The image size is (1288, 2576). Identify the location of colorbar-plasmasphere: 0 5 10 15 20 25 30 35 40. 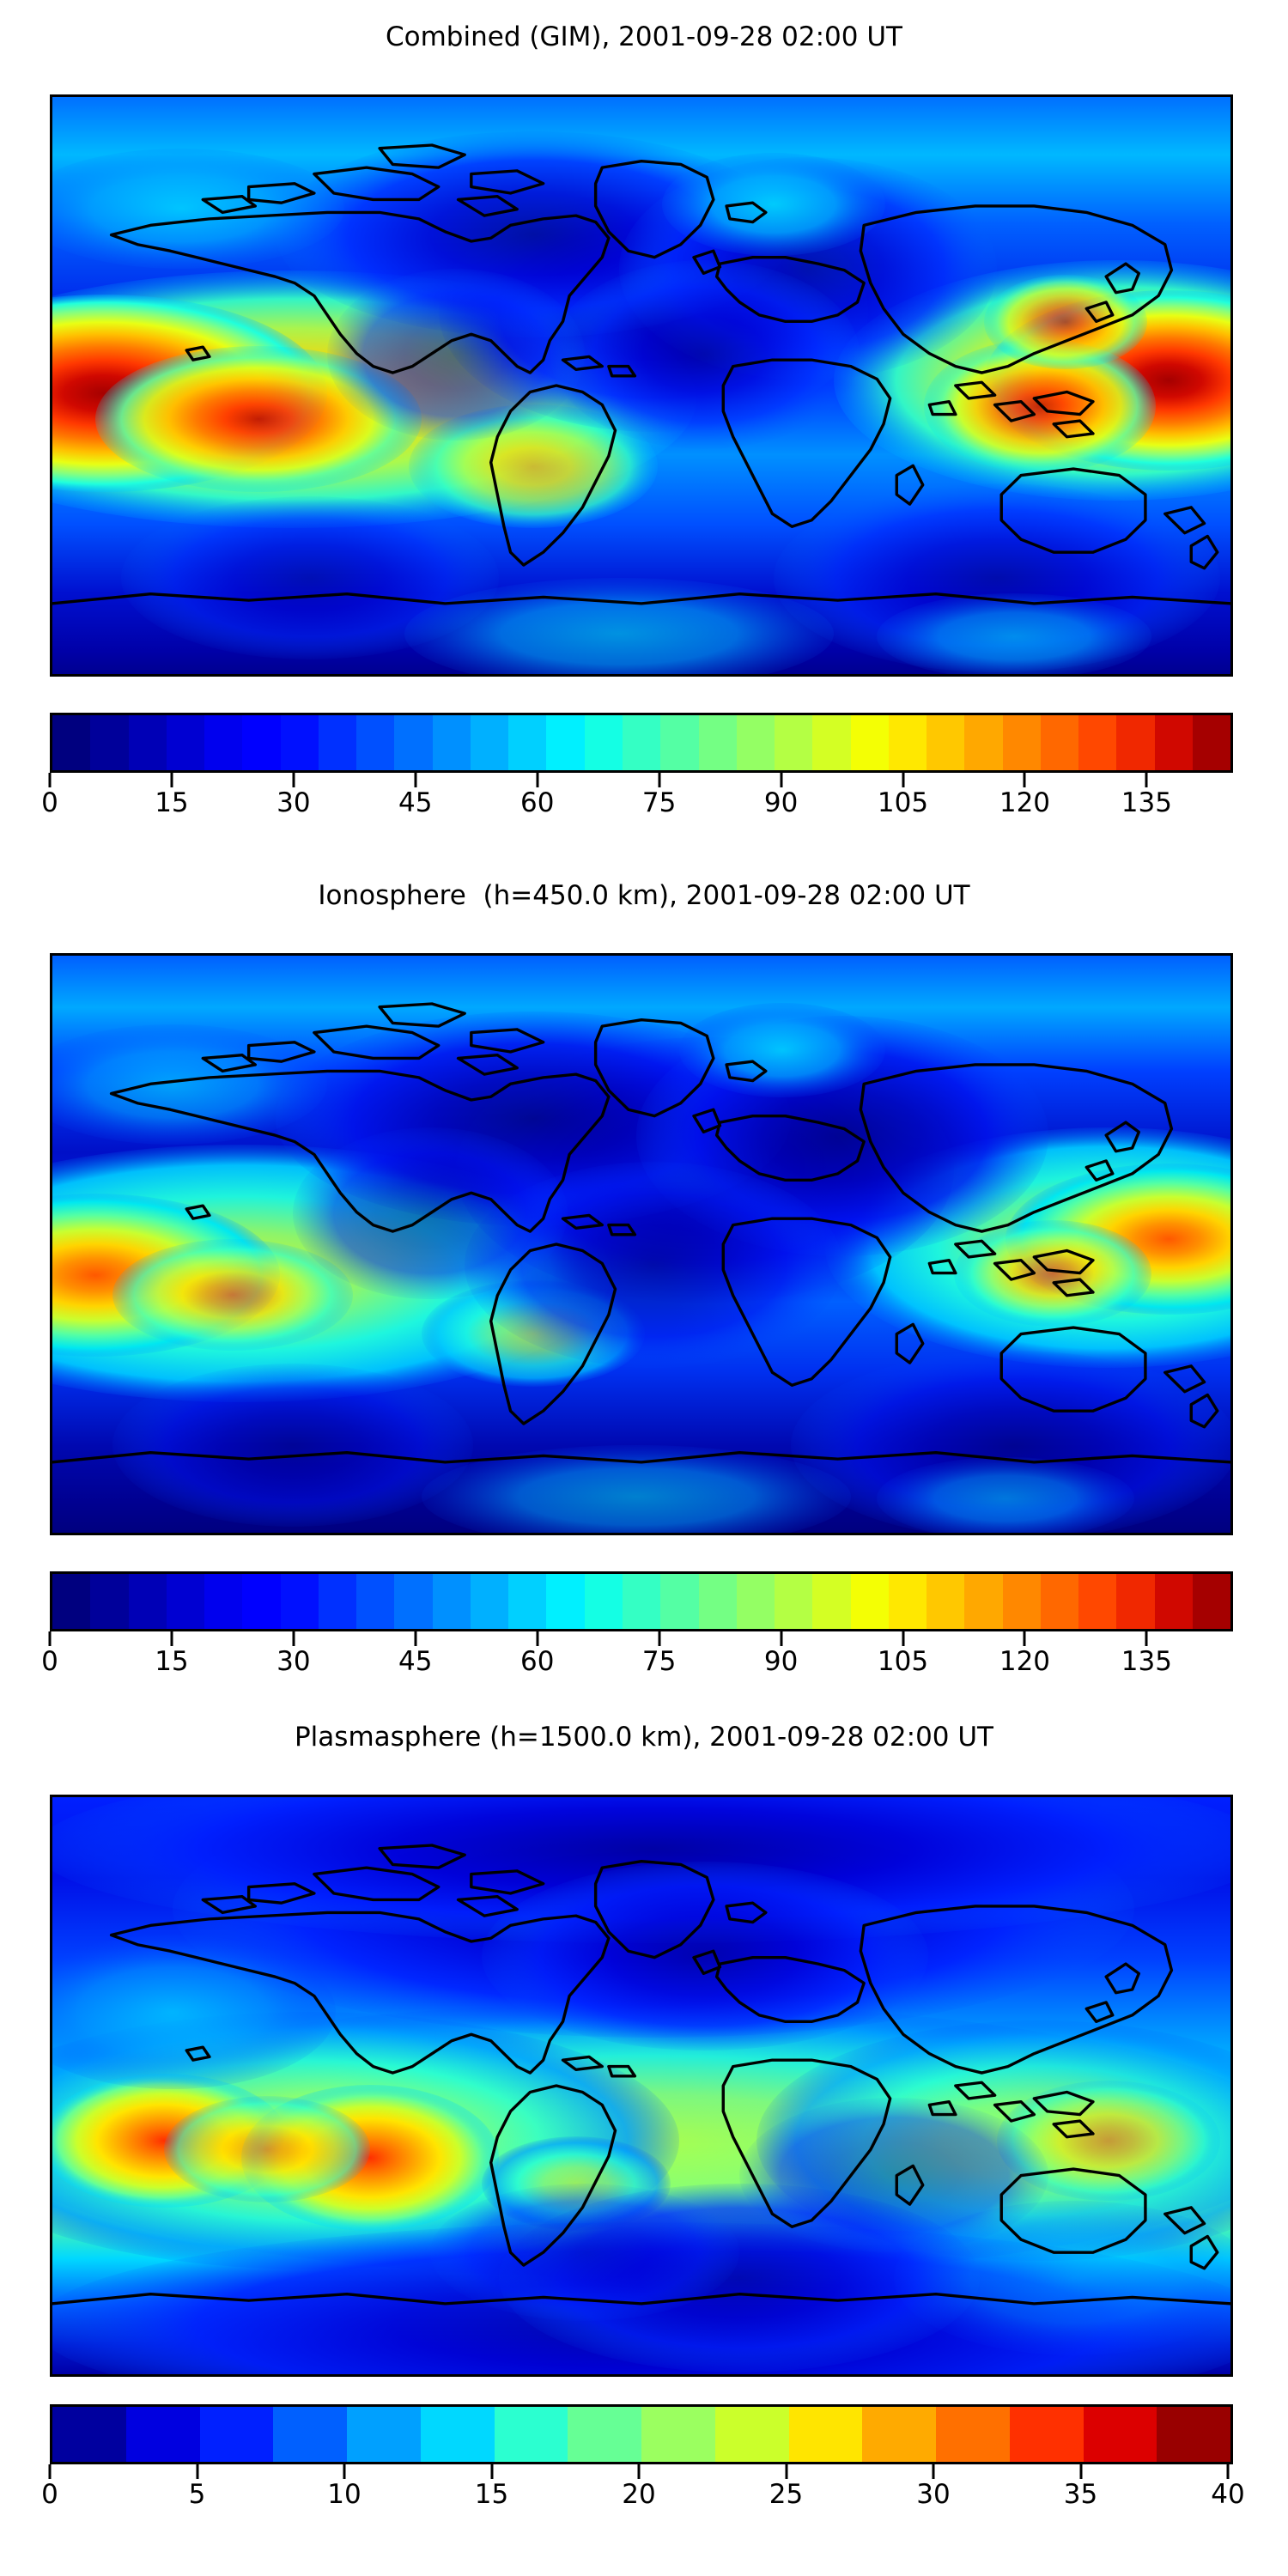
(643, 2460).